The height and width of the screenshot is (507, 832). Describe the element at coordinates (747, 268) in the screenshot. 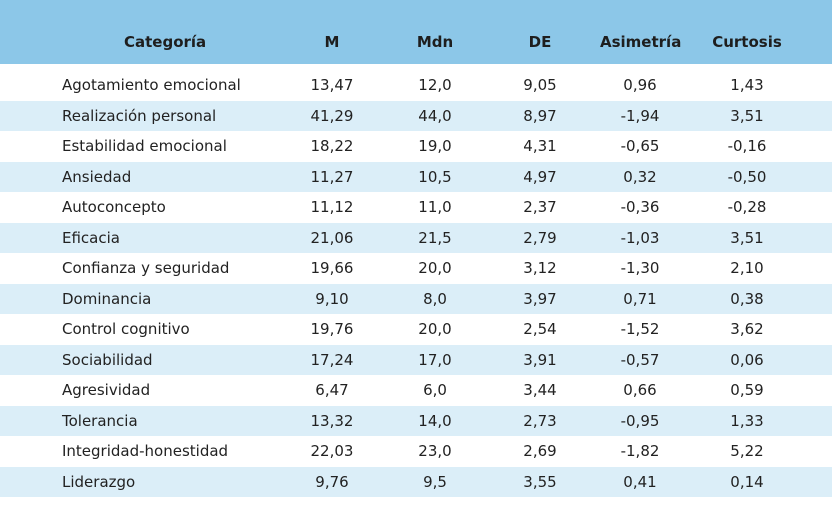

I see `cell-curtosis: 2,10` at that location.